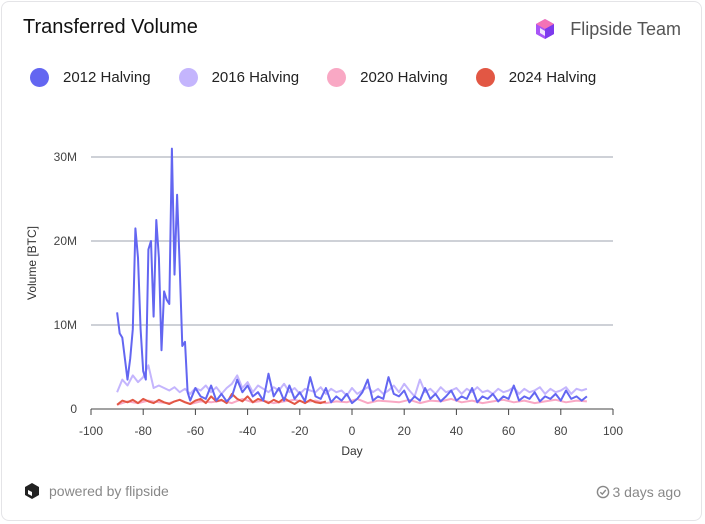 This screenshot has height=524, width=705. What do you see at coordinates (144, 431) in the screenshot?
I see `x-tick-label: -80` at bounding box center [144, 431].